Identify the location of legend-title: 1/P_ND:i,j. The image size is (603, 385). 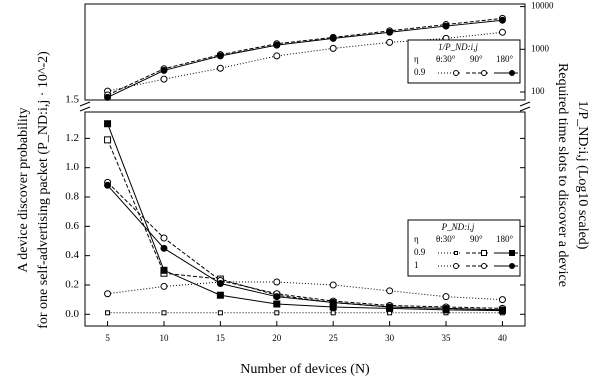
(458, 47).